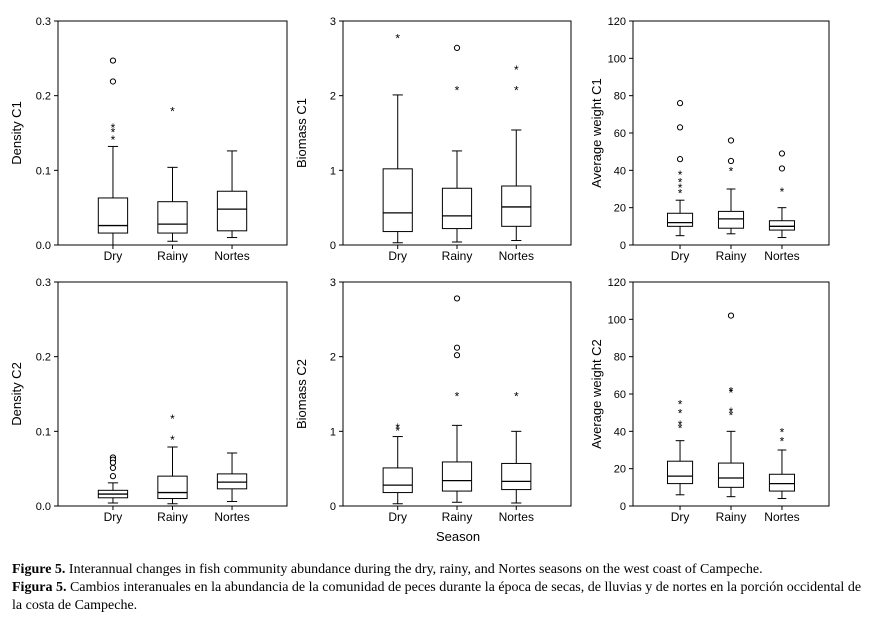 The width and height of the screenshot is (871, 620). Describe the element at coordinates (39, 569) in the screenshot. I see `caption-english-label: Figure 5.` at that location.